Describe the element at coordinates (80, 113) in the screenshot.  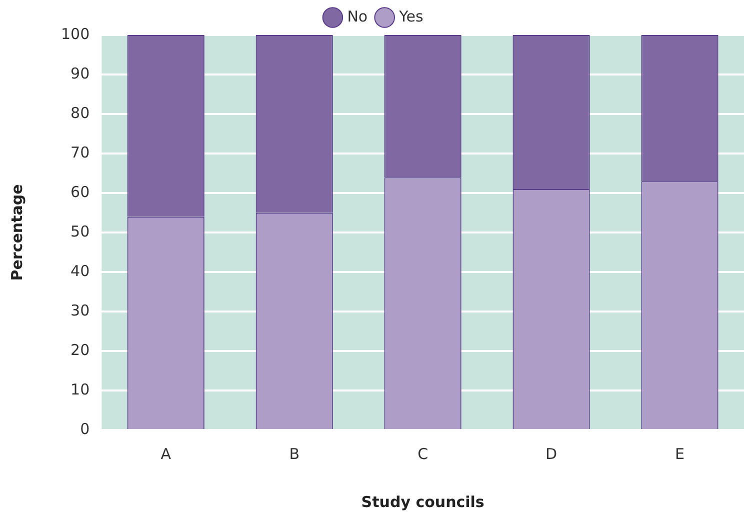
I see `y-tick-label: 80` at that location.